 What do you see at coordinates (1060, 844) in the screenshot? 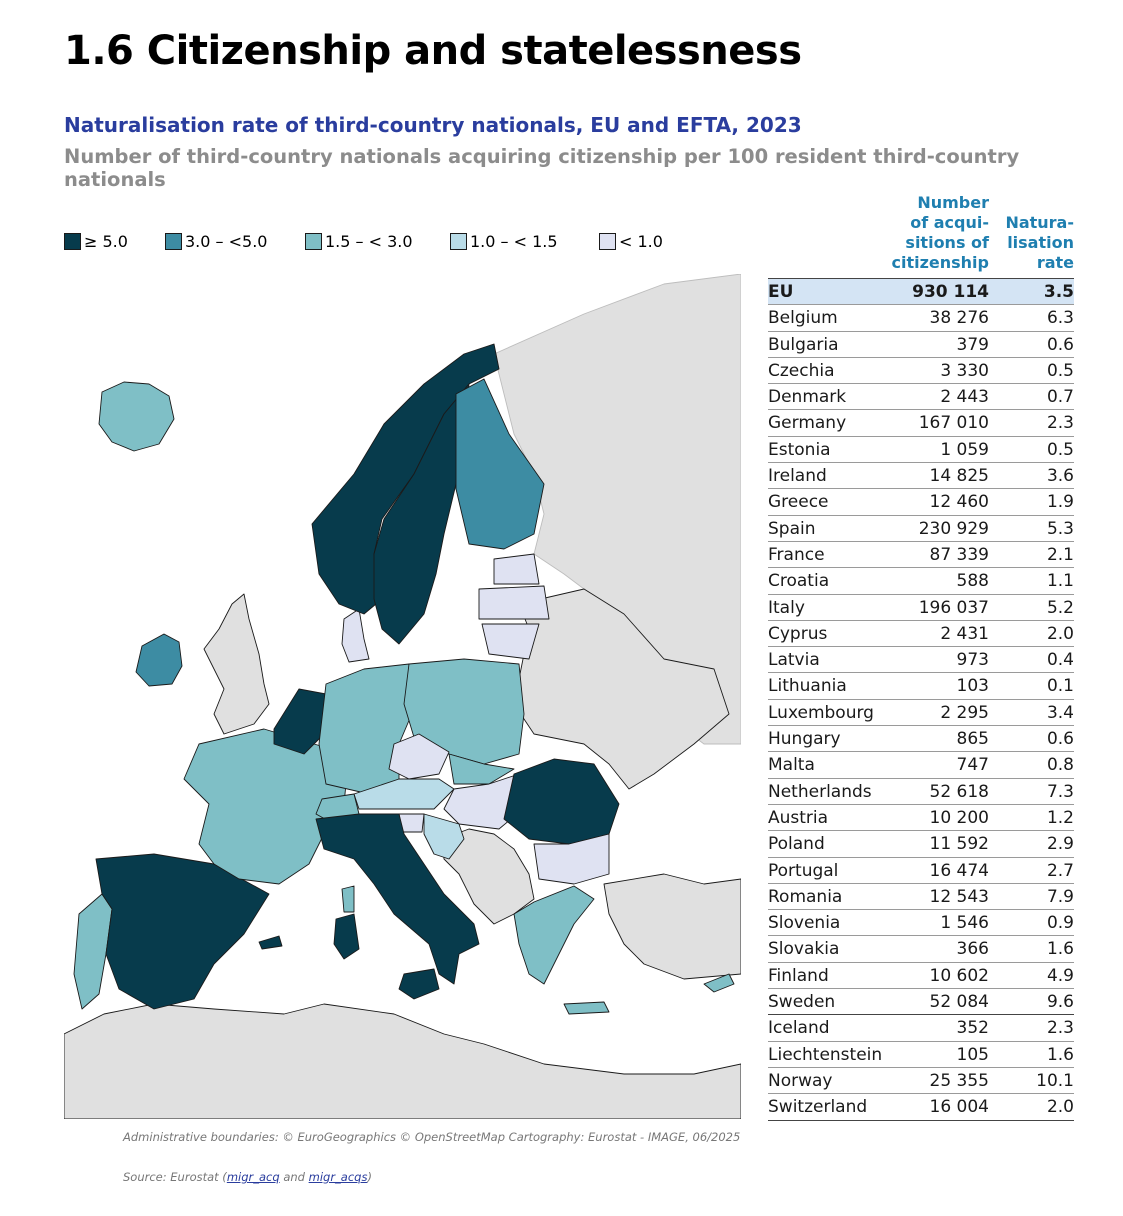
I see `rate-value: 2.9` at bounding box center [1060, 844].